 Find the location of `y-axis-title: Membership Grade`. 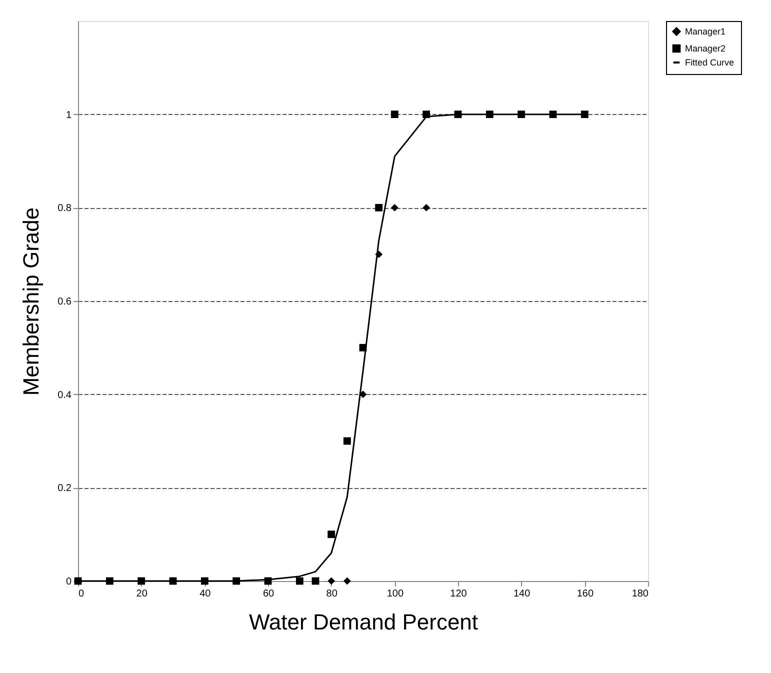

y-axis-title: Membership Grade is located at coordinates (31, 301).